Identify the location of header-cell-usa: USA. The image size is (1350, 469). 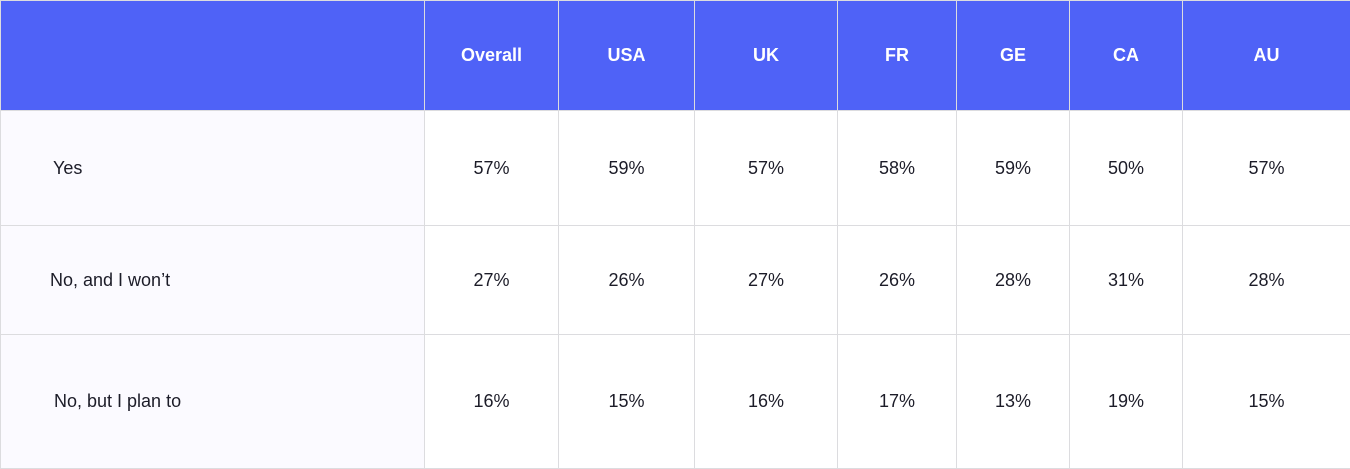
(627, 56).